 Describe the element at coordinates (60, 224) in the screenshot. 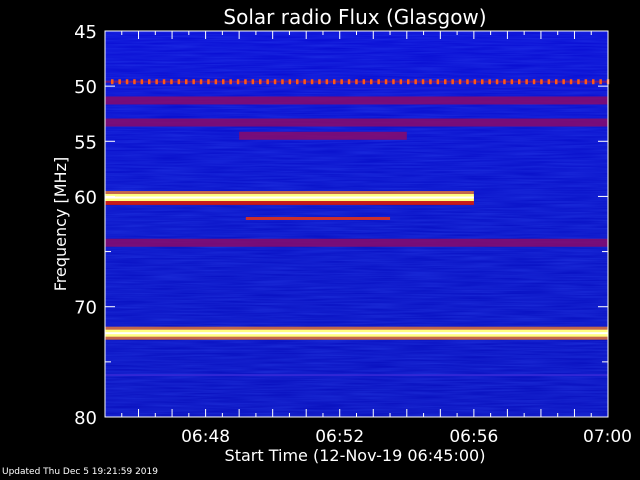

I see `y-axis-label: Frequency [MHz]` at that location.